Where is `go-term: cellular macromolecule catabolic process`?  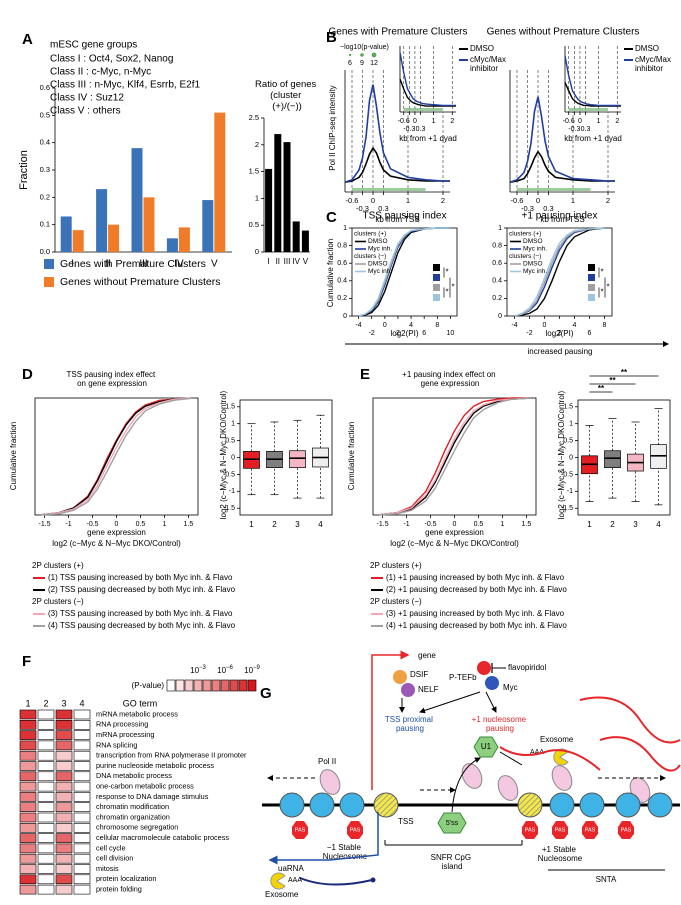 go-term: cellular macromolecule catabolic process is located at coordinates (162, 837).